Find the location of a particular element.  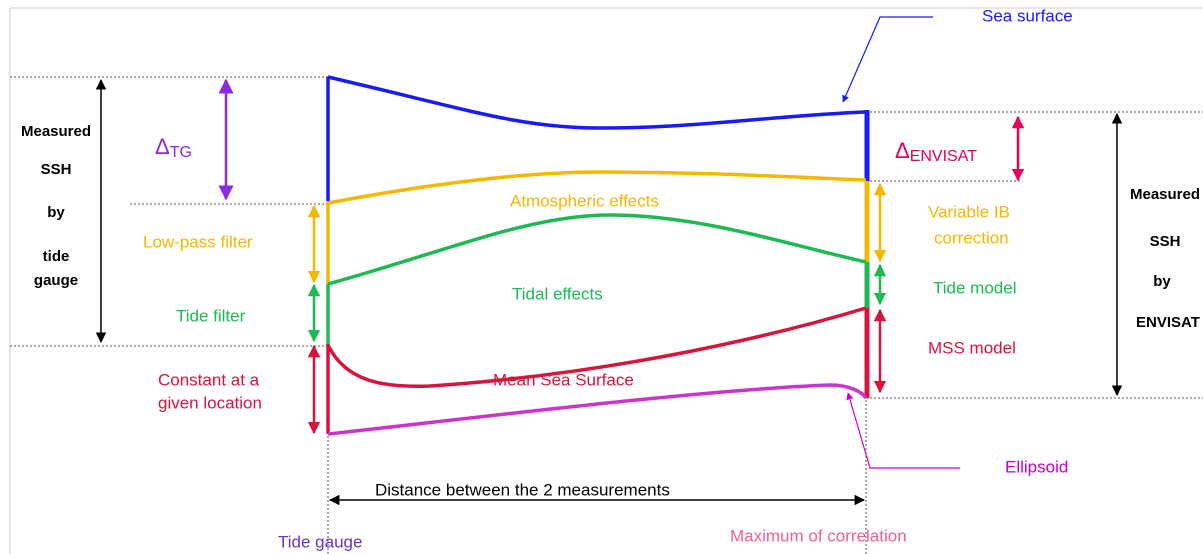

subscript: TG is located at coordinates (181, 152).